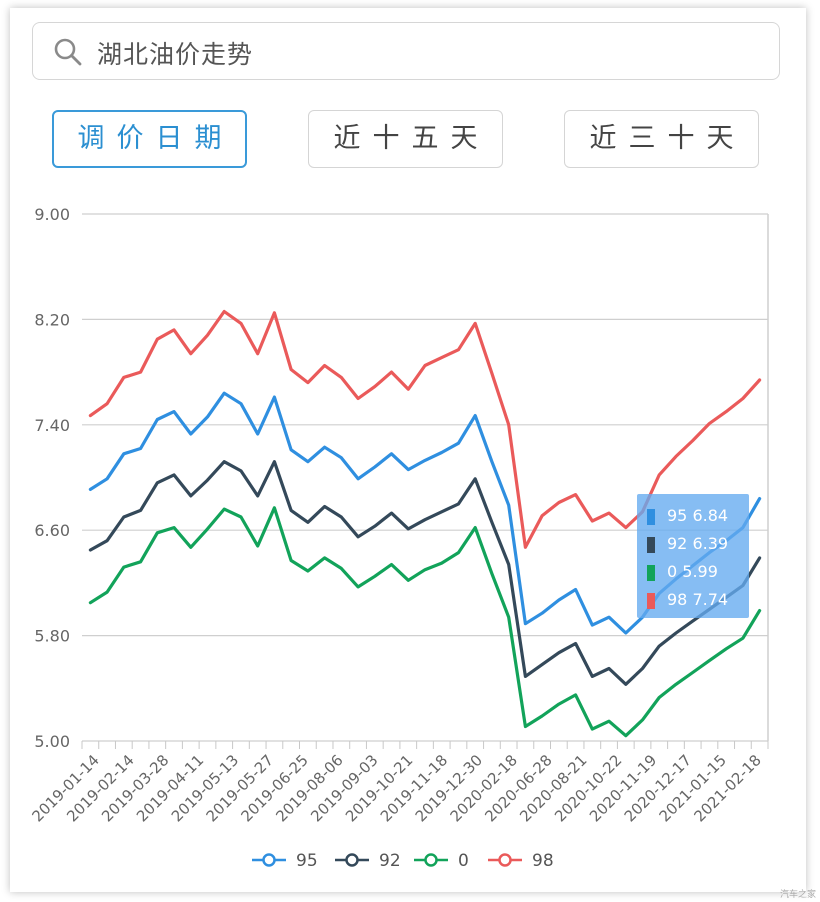  I want to click on tooltip-row-0: 0 5.99, so click(682, 572).